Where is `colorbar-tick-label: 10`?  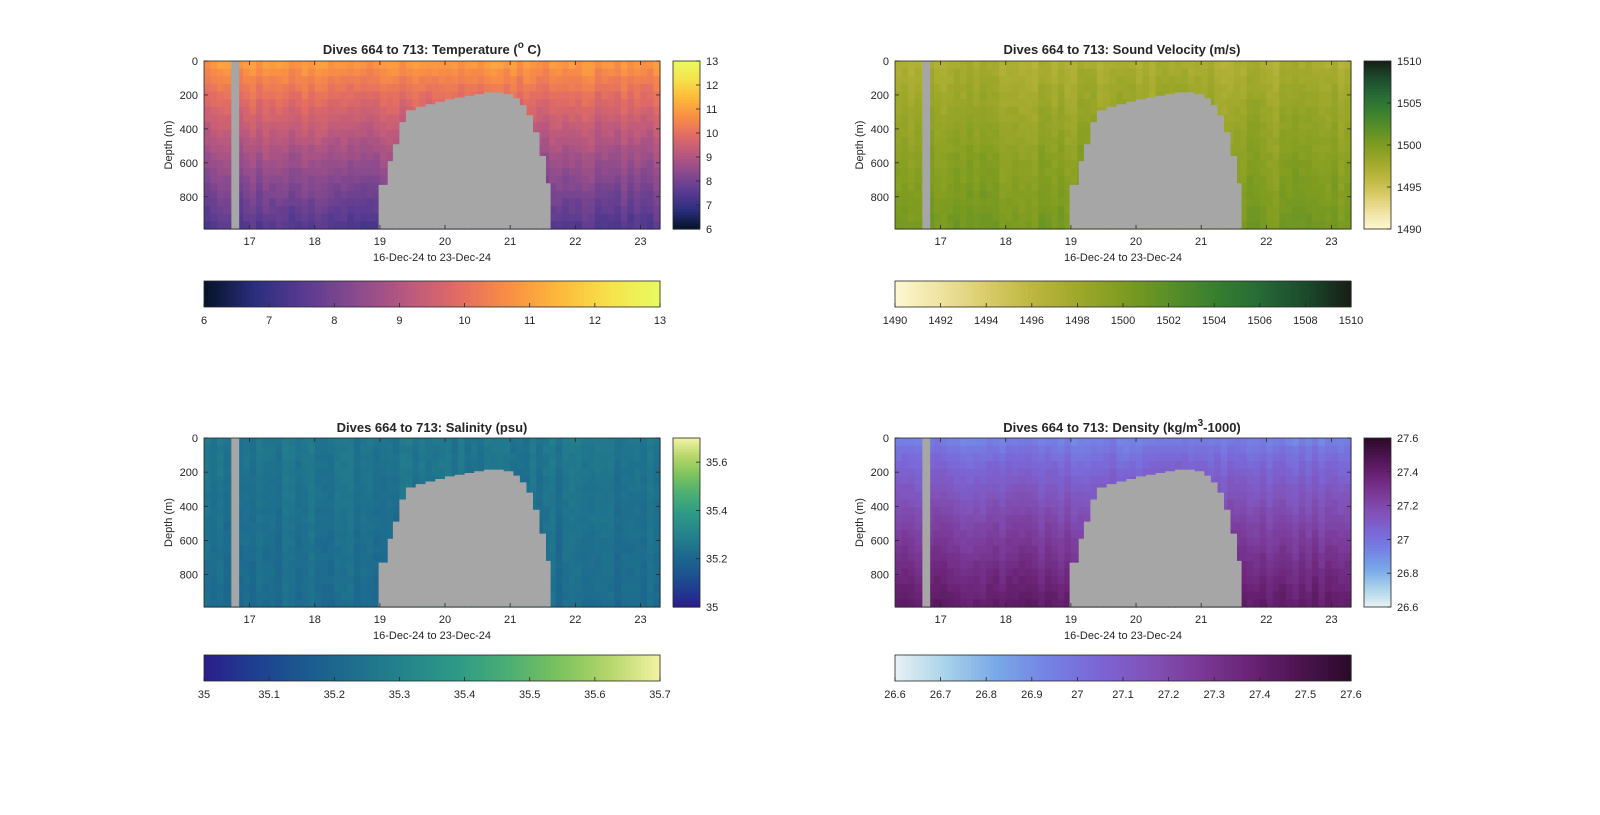 colorbar-tick-label: 10 is located at coordinates (464, 321).